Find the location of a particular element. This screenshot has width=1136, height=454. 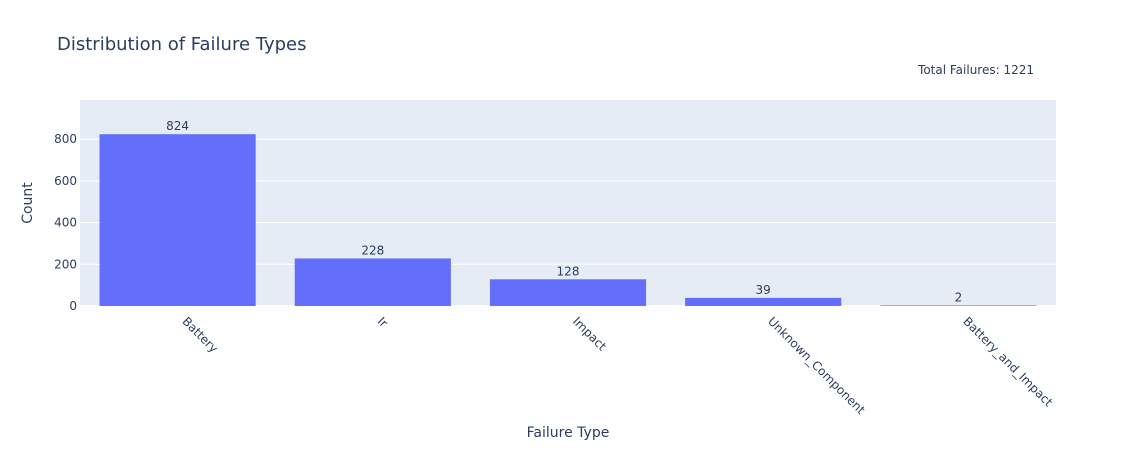

bar-unknown-component is located at coordinates (763, 301).